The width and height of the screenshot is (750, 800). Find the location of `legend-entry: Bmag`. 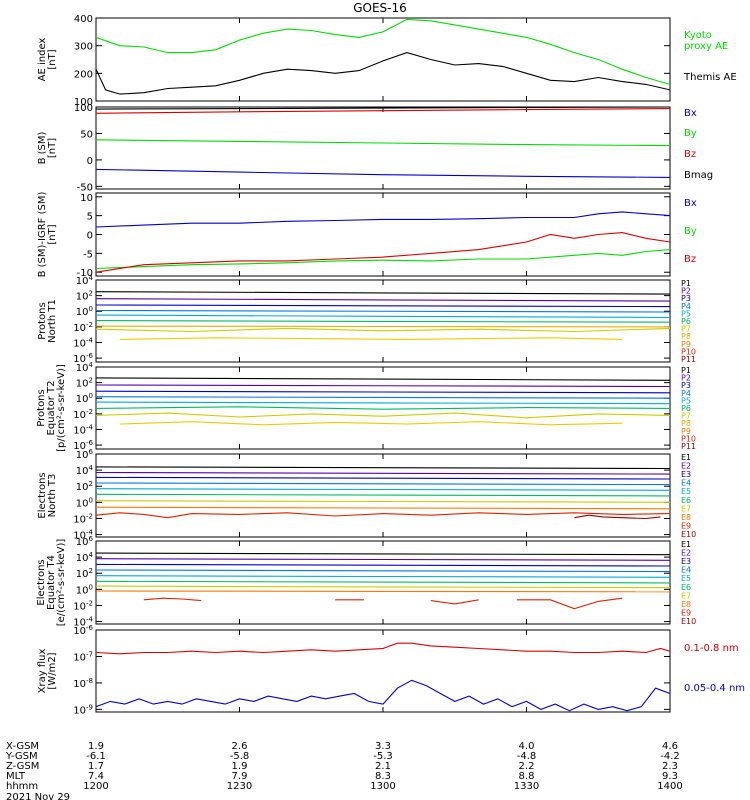

legend-entry: Bmag is located at coordinates (698, 175).